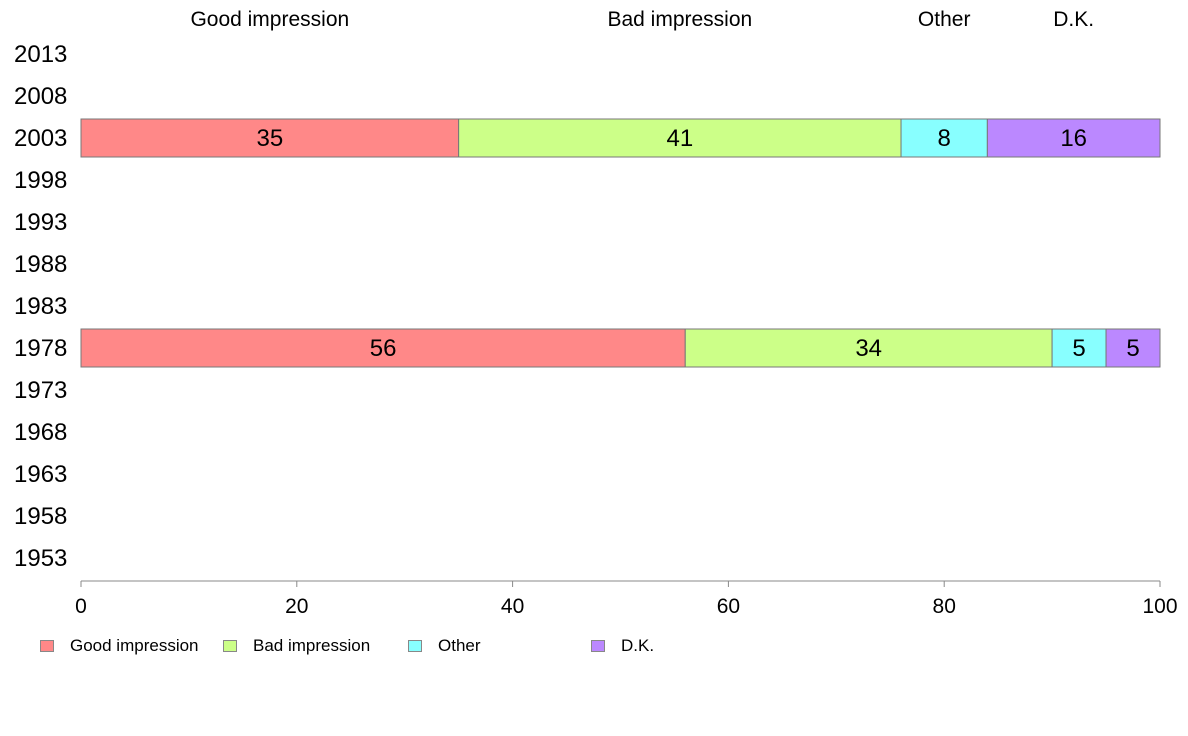 This screenshot has width=1188, height=736. I want to click on bar-value-label: 56, so click(383, 348).